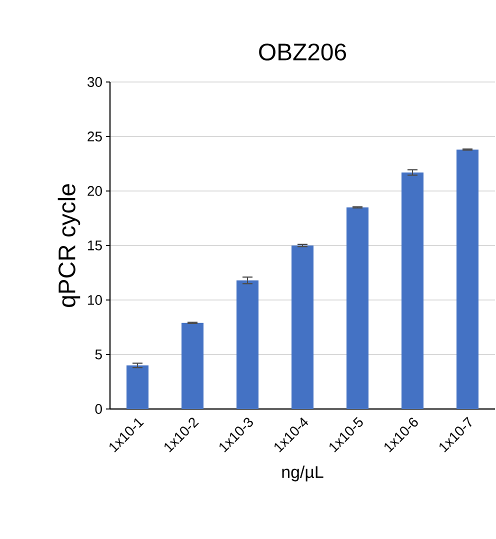  Describe the element at coordinates (98, 409) in the screenshot. I see `y-tick-label: 0` at that location.